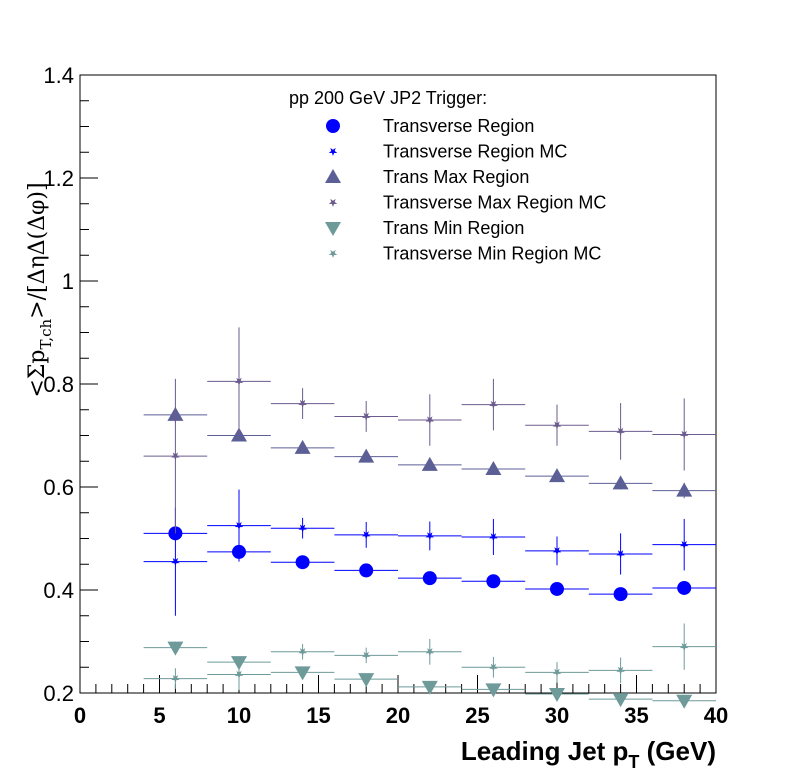  I want to click on y-tick-label: 0.8, so click(58, 384).